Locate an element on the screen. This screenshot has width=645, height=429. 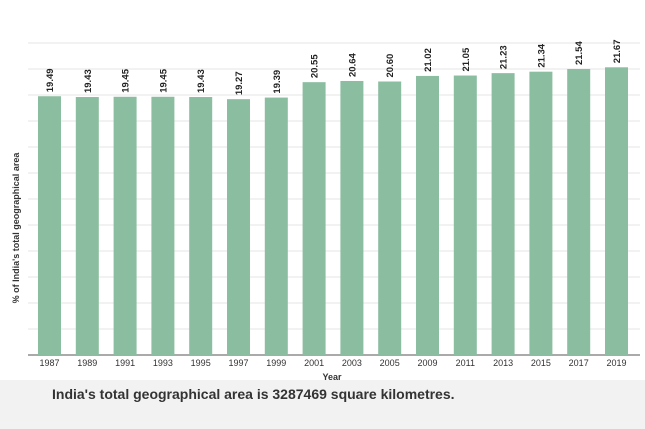
data-label-1989: 19.43 is located at coordinates (88, 81).